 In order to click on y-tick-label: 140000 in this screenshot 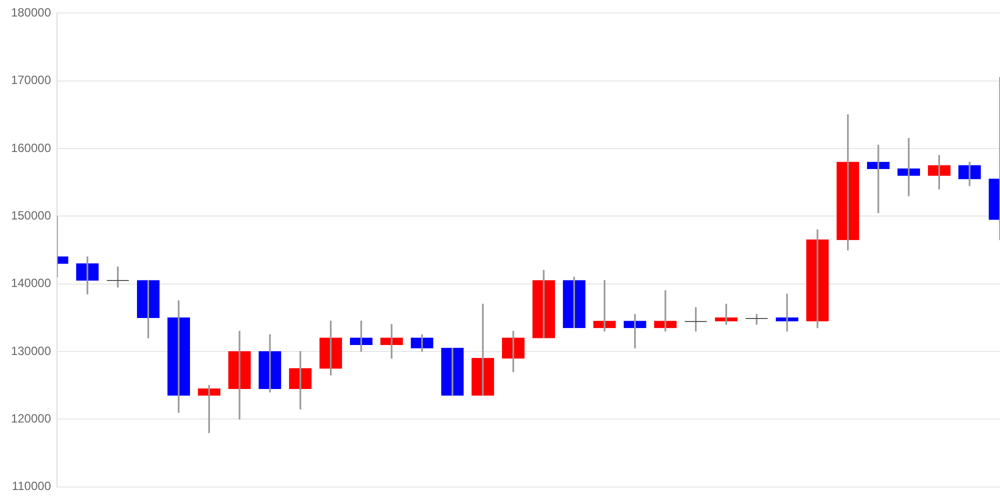, I will do `click(31, 283)`.